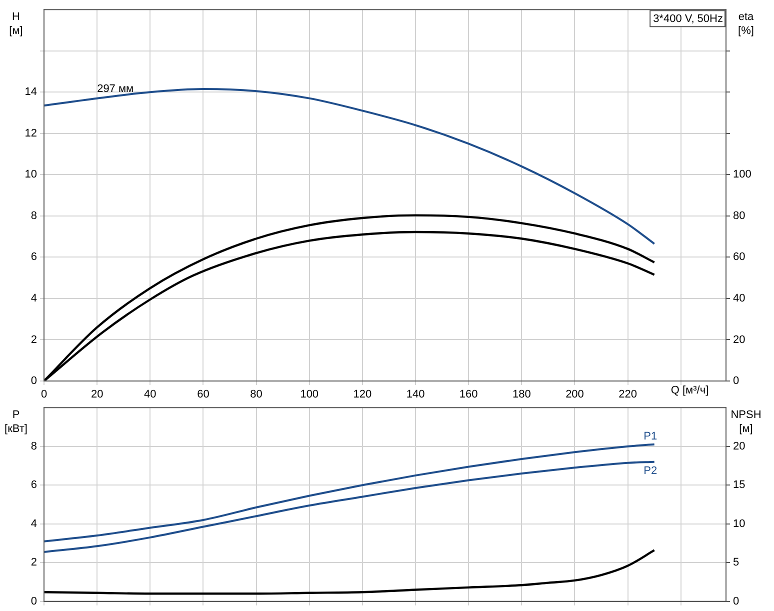 This screenshot has width=774, height=611. What do you see at coordinates (362, 394) in the screenshot?
I see `x-tick-label: 120` at bounding box center [362, 394].